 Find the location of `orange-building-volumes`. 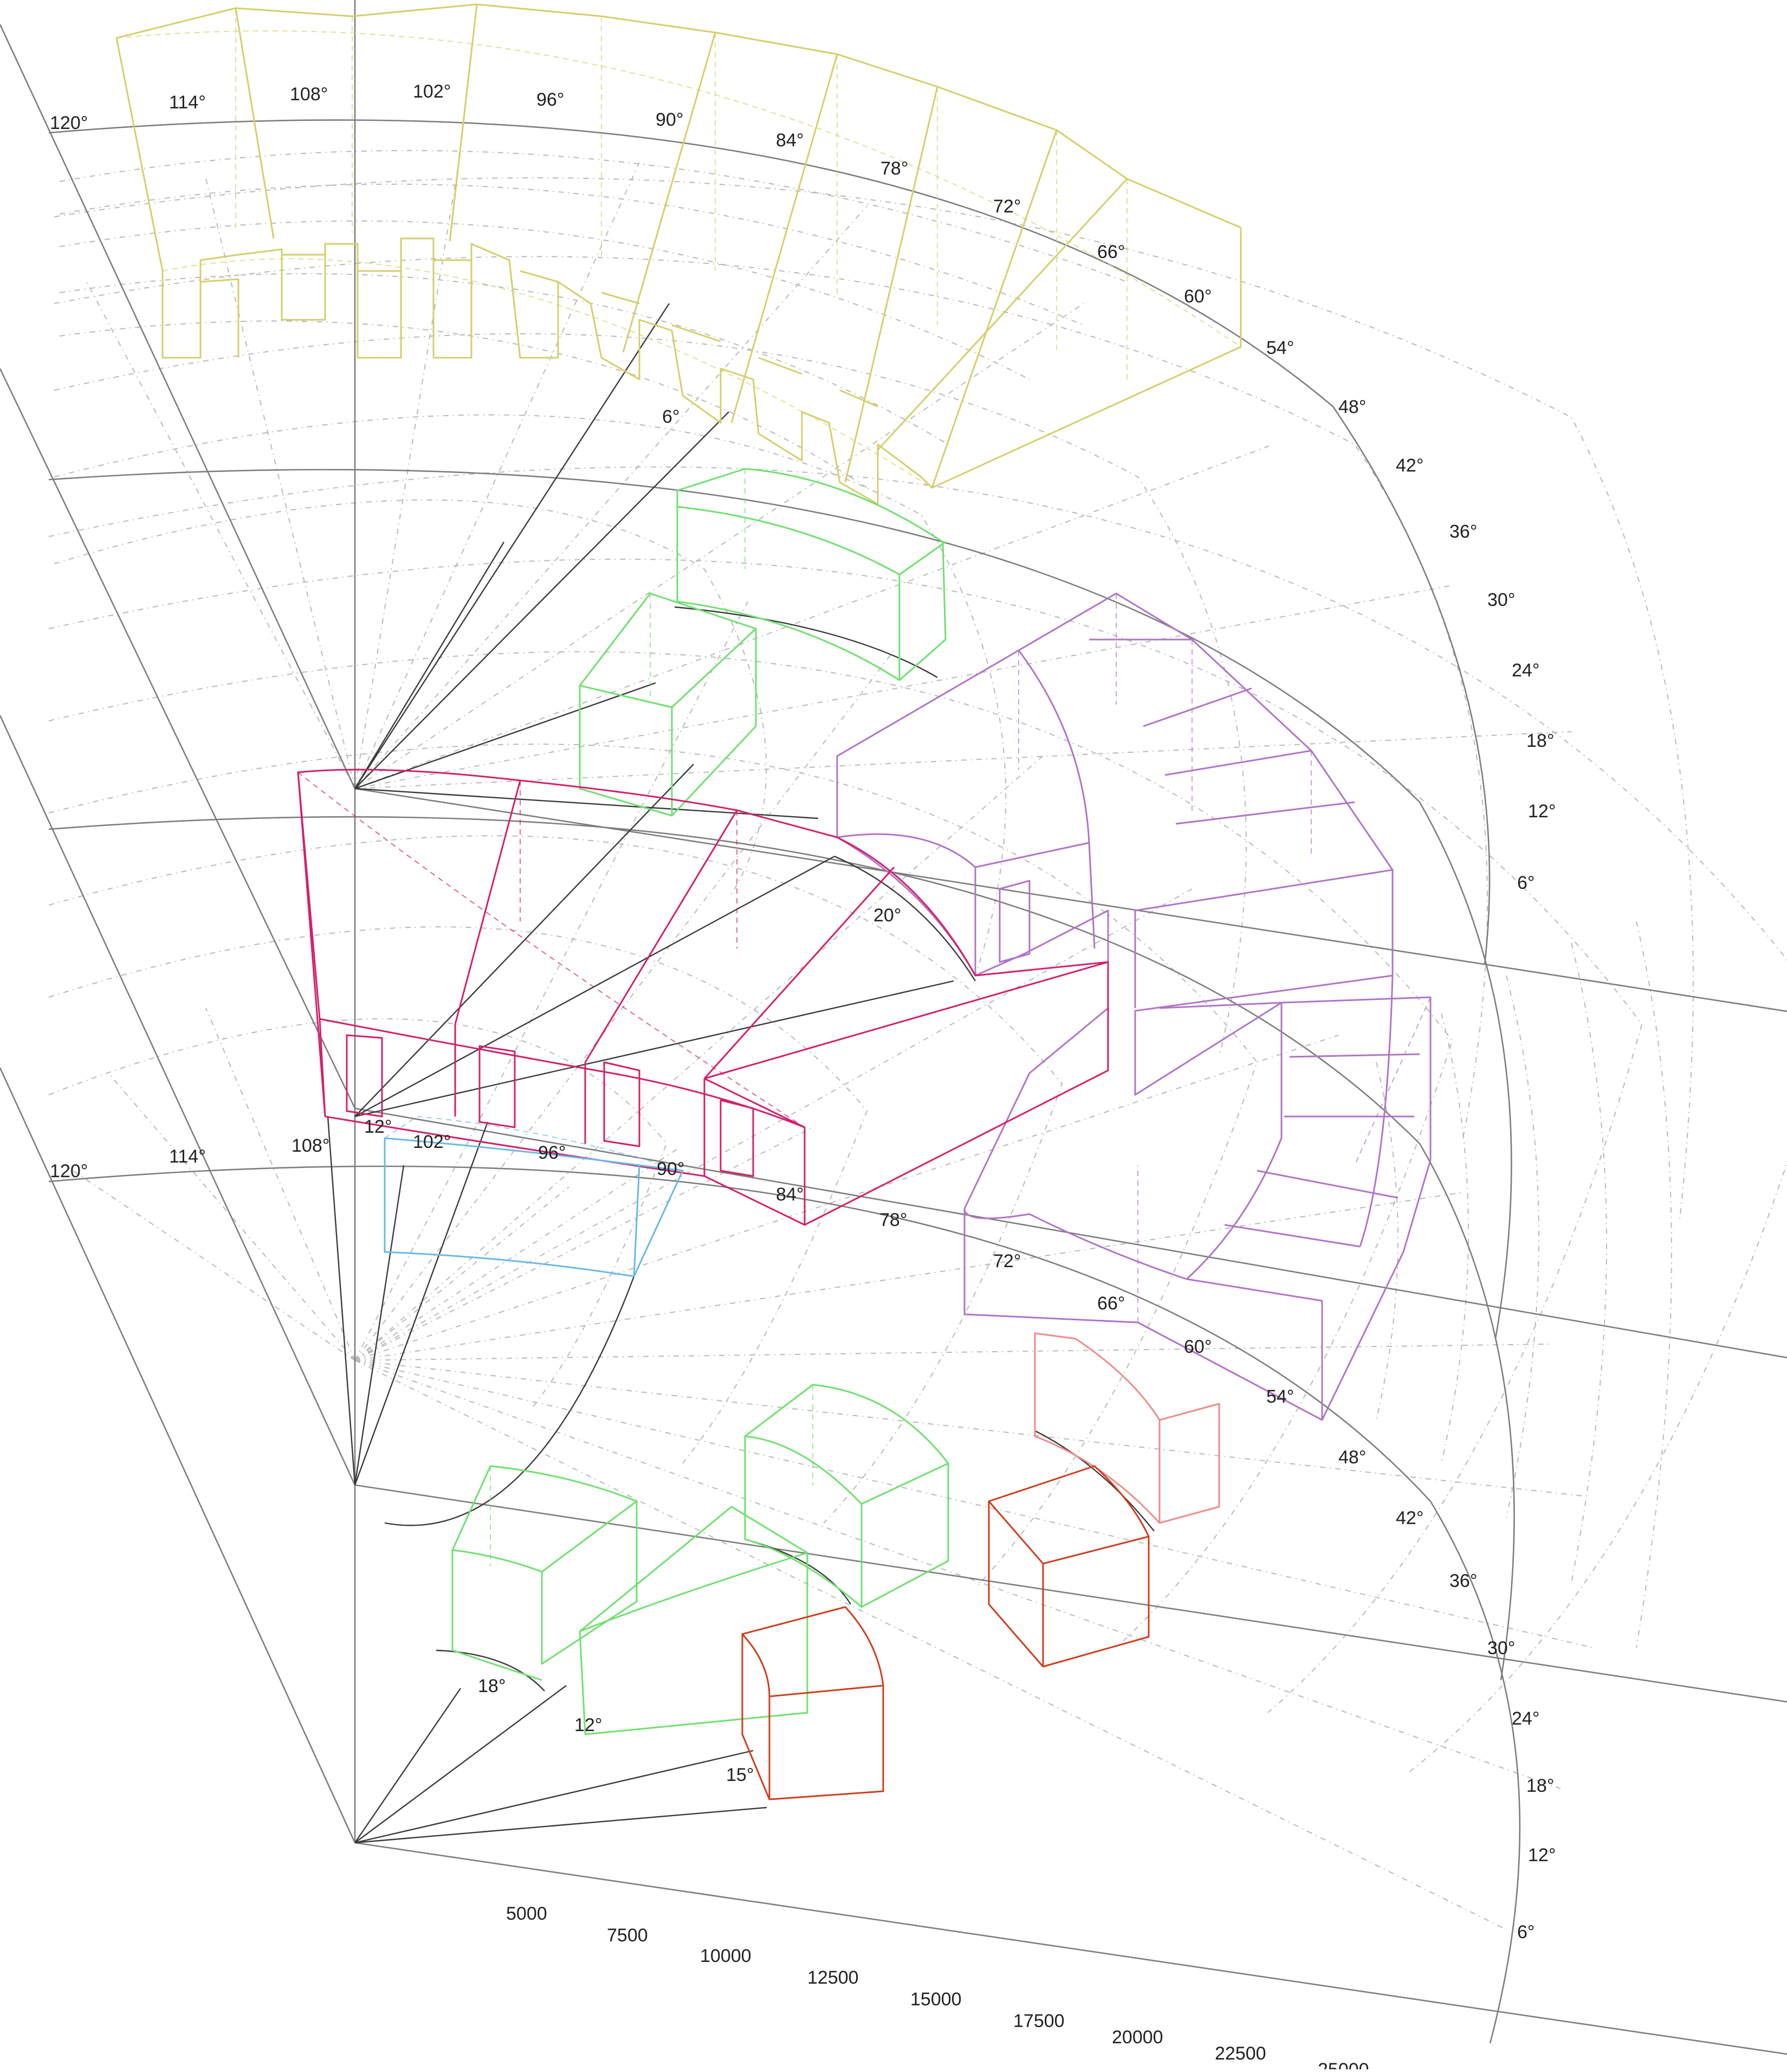

orange-building-volumes is located at coordinates (945, 1632).